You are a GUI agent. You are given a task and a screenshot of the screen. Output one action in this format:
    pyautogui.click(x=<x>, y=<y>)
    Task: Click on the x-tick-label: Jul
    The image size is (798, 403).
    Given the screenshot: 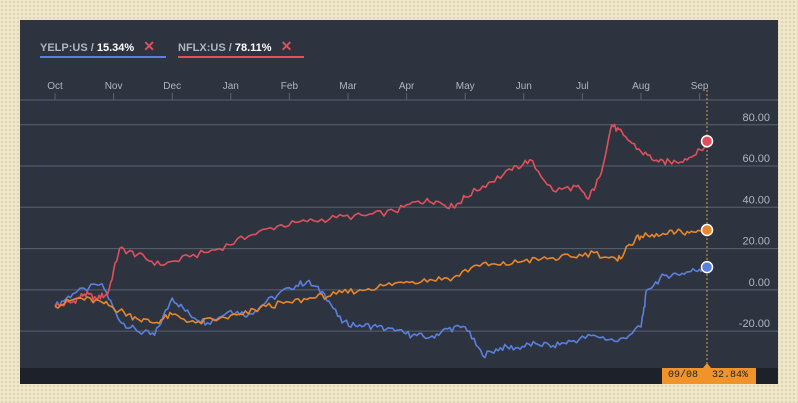 What is the action you would take?
    pyautogui.click(x=582, y=86)
    